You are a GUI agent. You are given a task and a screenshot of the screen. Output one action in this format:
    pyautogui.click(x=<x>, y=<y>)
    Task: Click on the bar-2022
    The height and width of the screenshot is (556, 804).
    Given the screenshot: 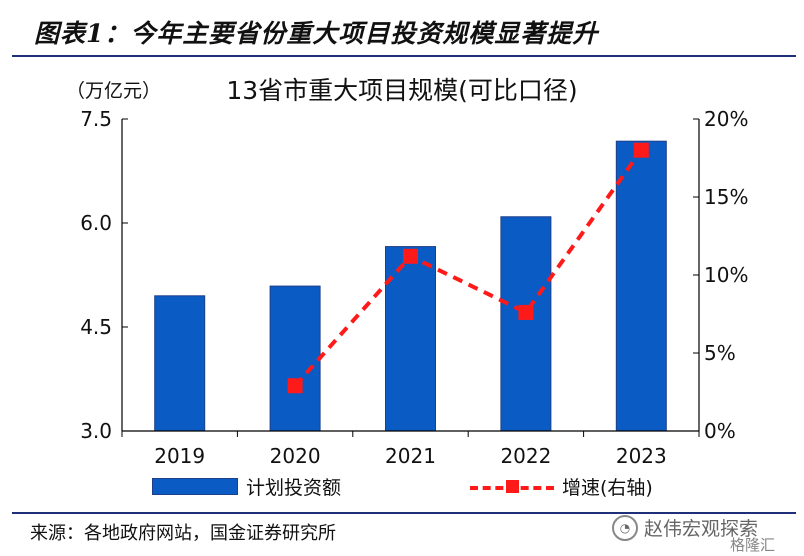 What is the action you would take?
    pyautogui.click(x=526, y=324)
    